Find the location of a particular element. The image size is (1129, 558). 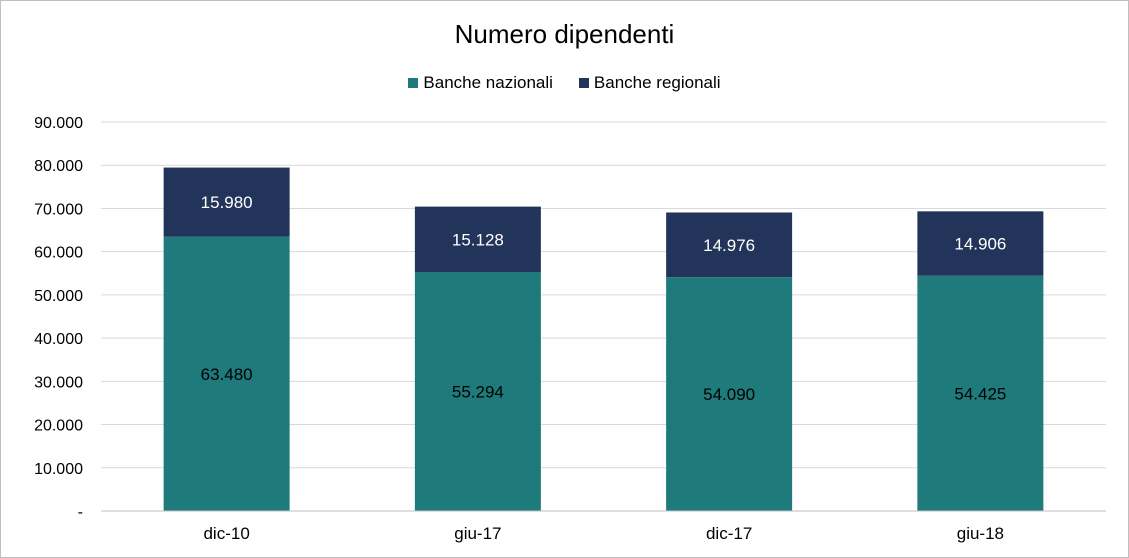

legend-swatch-banche-regionali is located at coordinates (583, 83).